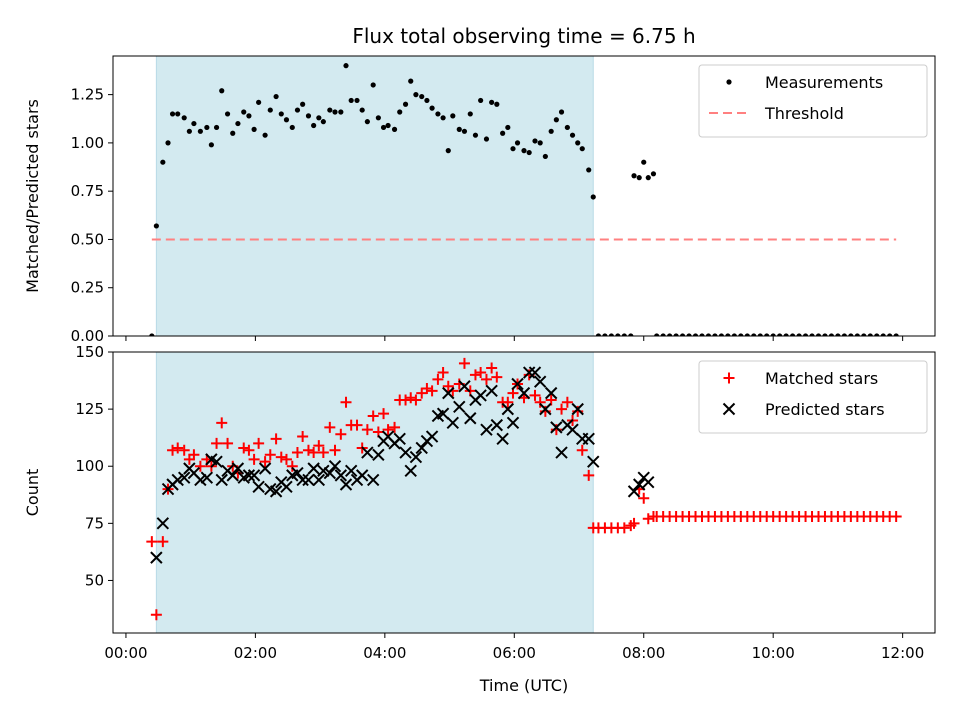  I want to click on y-tick-label: 150, so click(89, 352).